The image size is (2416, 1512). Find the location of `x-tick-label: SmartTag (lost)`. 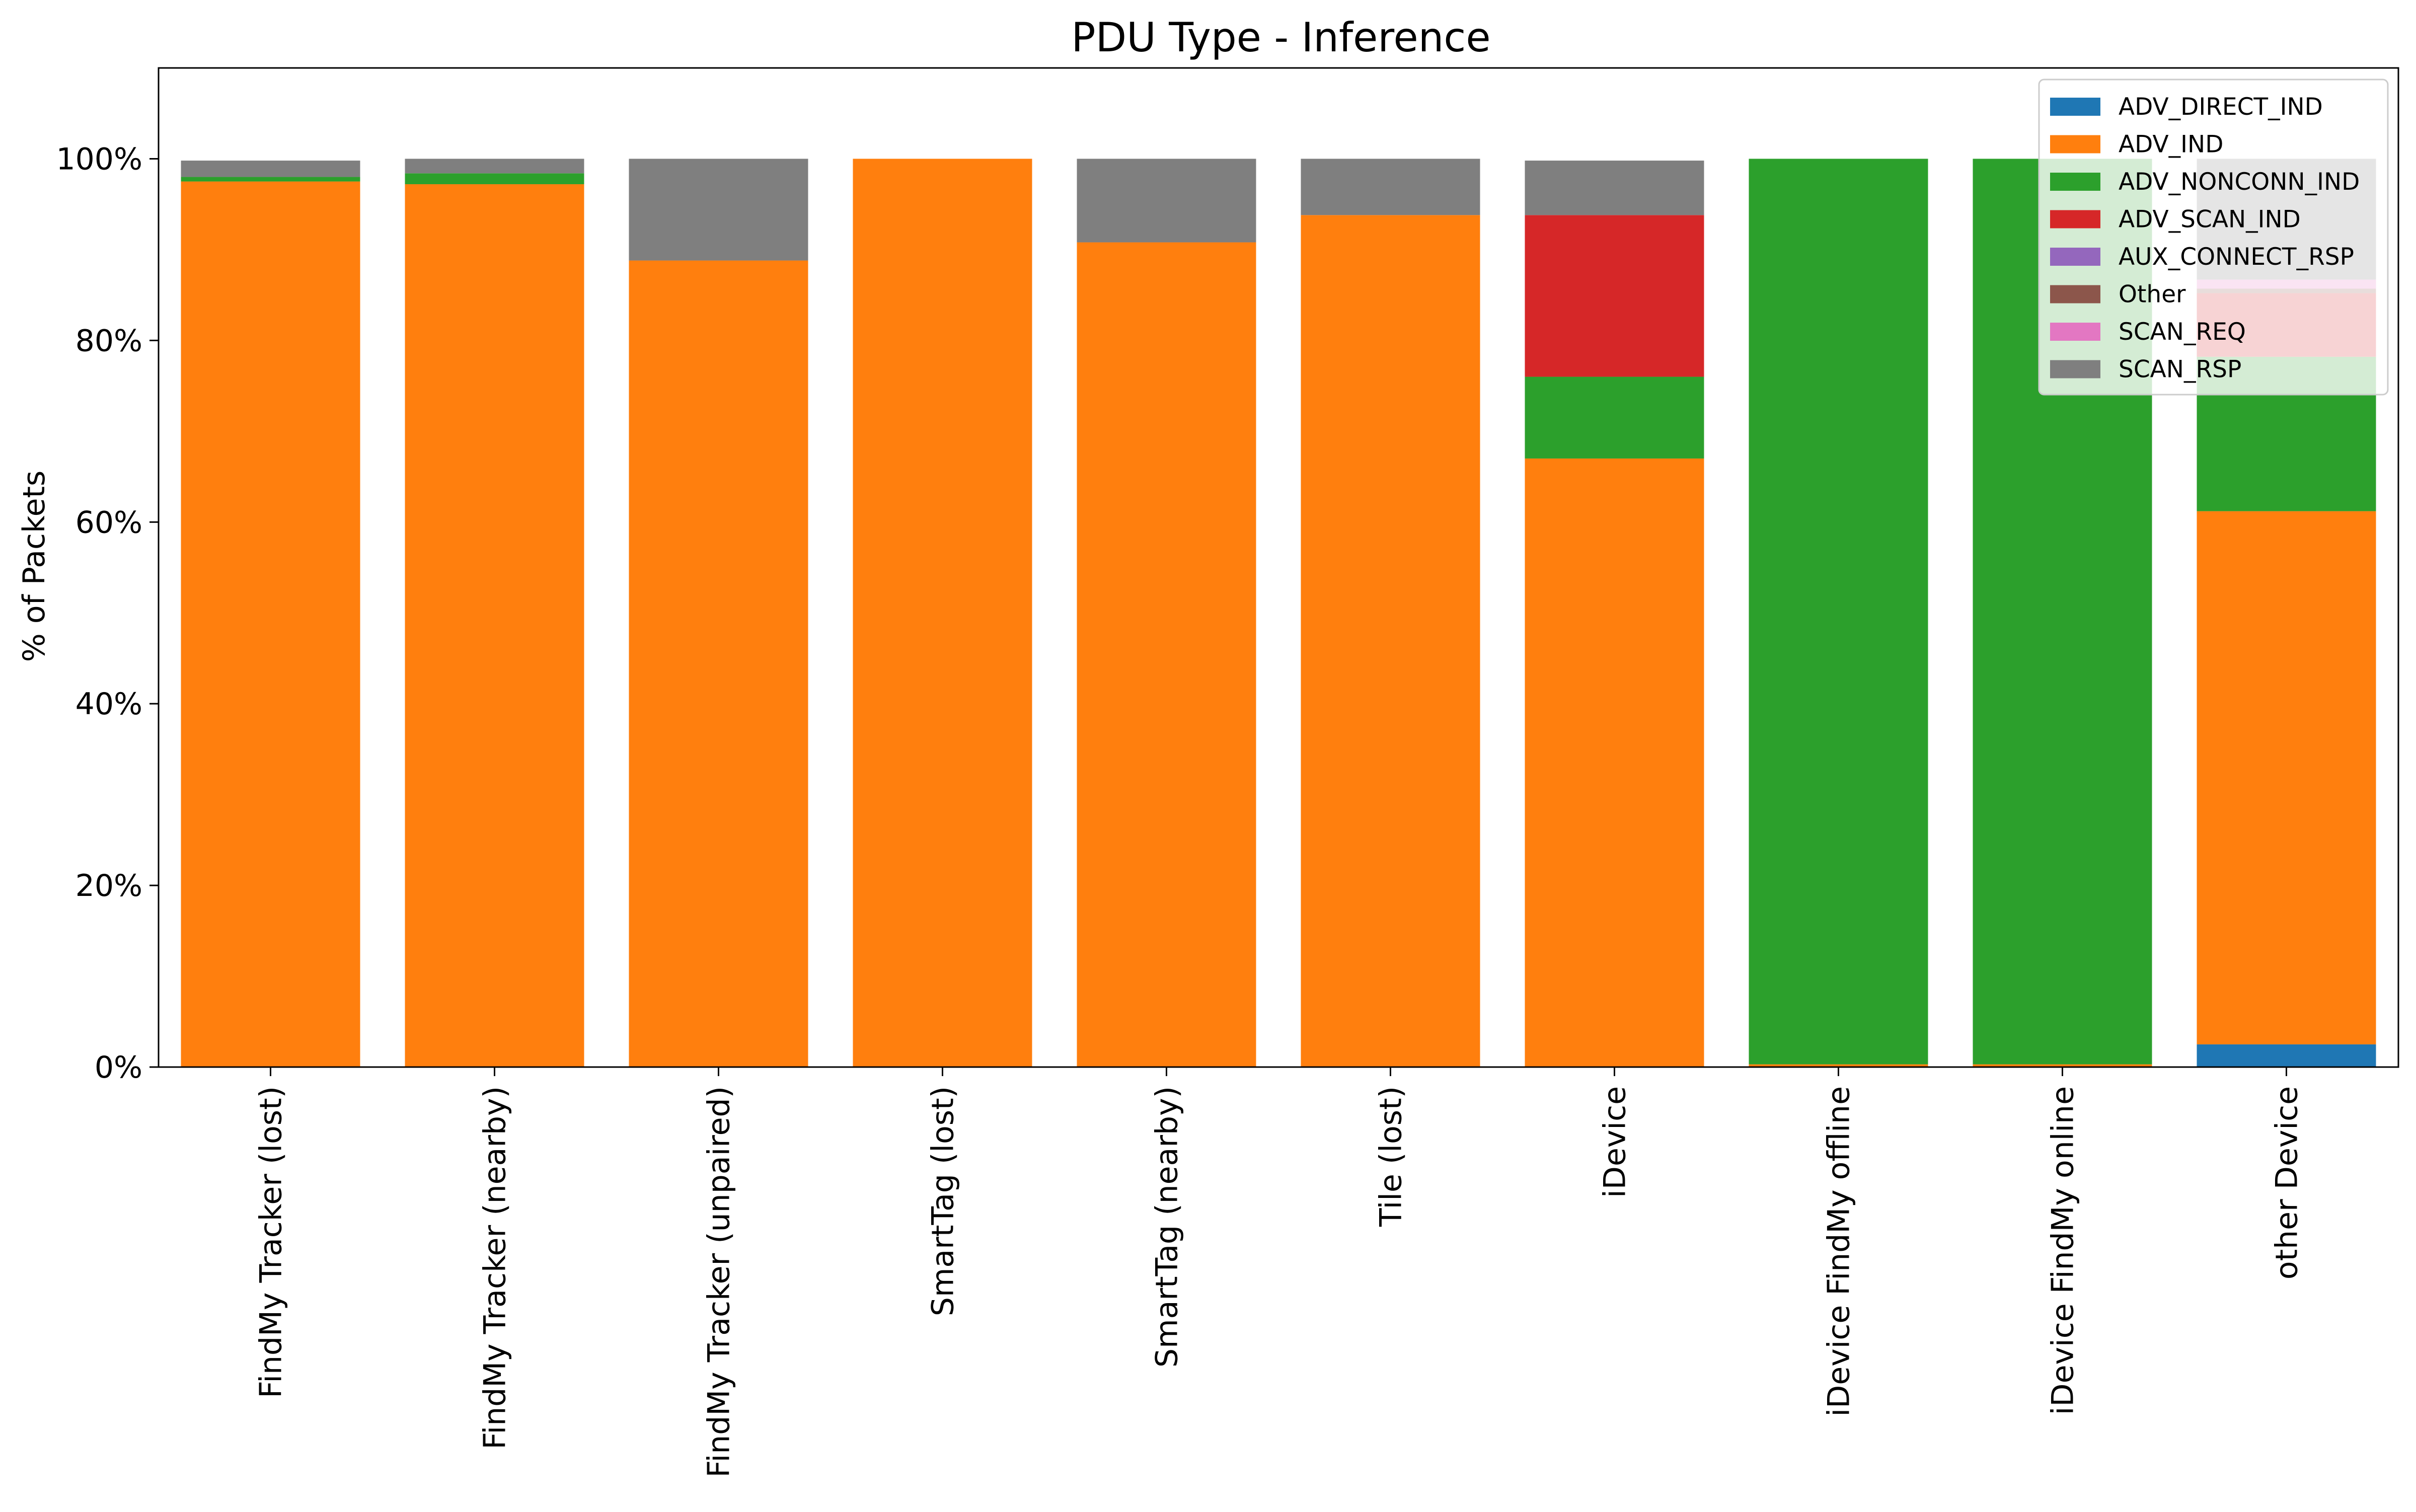

x-tick-label: SmartTag (lost) is located at coordinates (943, 1201).